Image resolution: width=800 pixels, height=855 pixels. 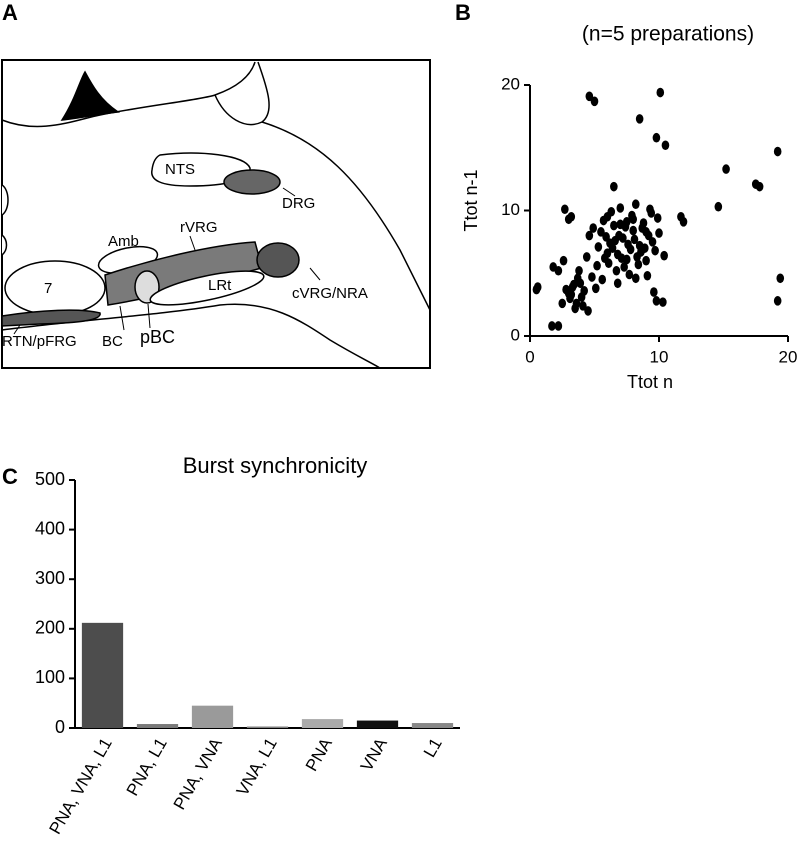 What do you see at coordinates (529, 356) in the screenshot?
I see `x-tick-label: 0` at bounding box center [529, 356].